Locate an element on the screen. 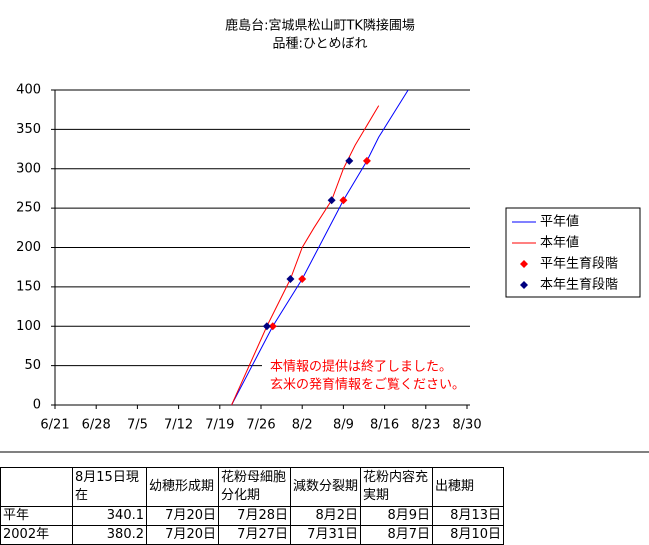 The height and width of the screenshot is (545, 649). table-cell: 出穂期 is located at coordinates (468, 487).